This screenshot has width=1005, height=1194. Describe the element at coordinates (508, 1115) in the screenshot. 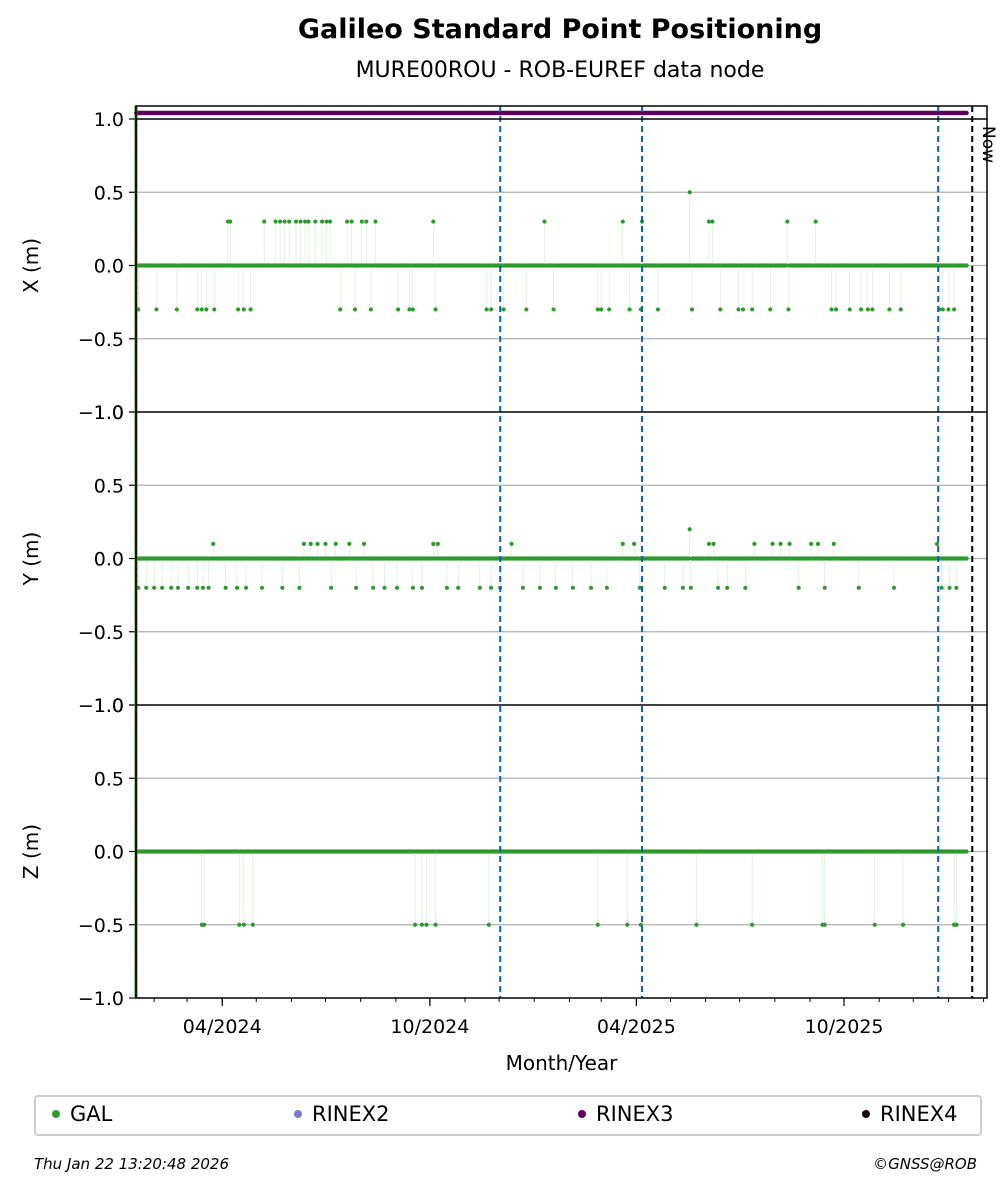

I see `legend: GAL RINEX2 RINEX3 RINEX4` at that location.